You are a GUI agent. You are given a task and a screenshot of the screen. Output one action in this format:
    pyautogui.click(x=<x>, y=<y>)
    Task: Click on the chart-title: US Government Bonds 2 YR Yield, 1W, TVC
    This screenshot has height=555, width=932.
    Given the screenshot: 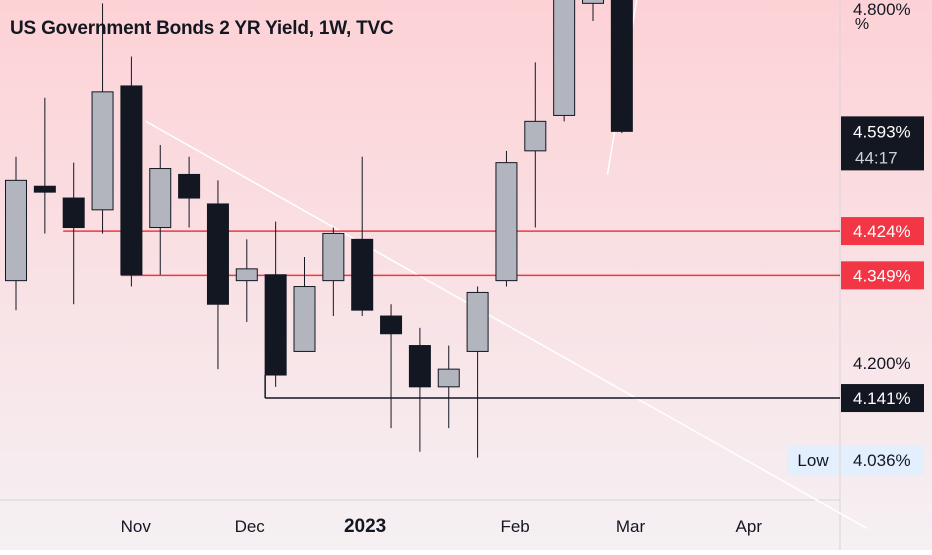 What is the action you would take?
    pyautogui.click(x=202, y=28)
    